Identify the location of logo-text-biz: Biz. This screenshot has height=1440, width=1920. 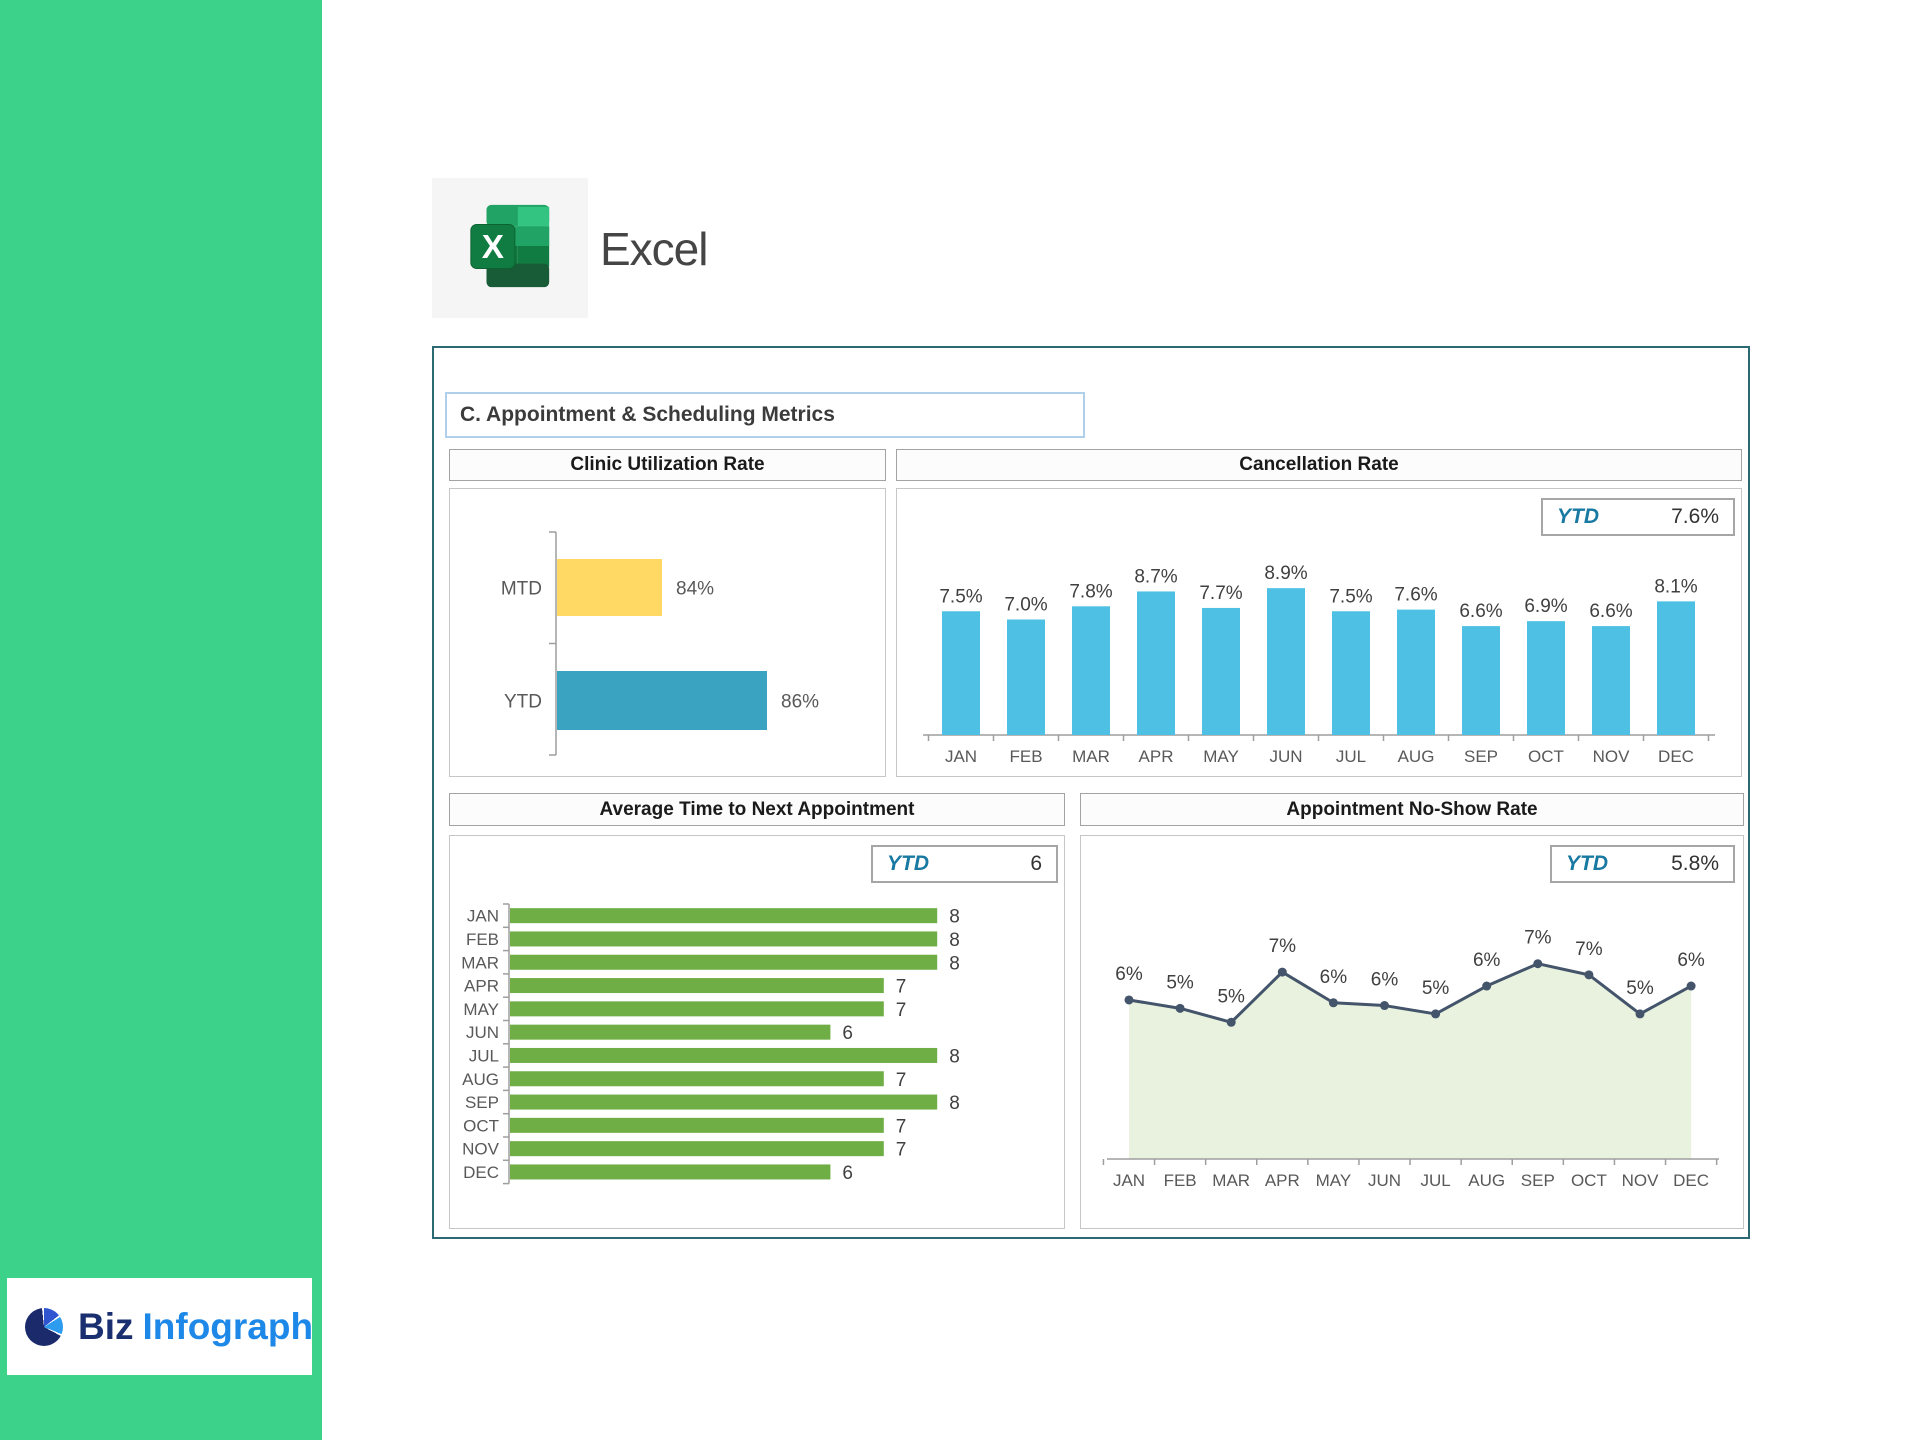
(106, 1326).